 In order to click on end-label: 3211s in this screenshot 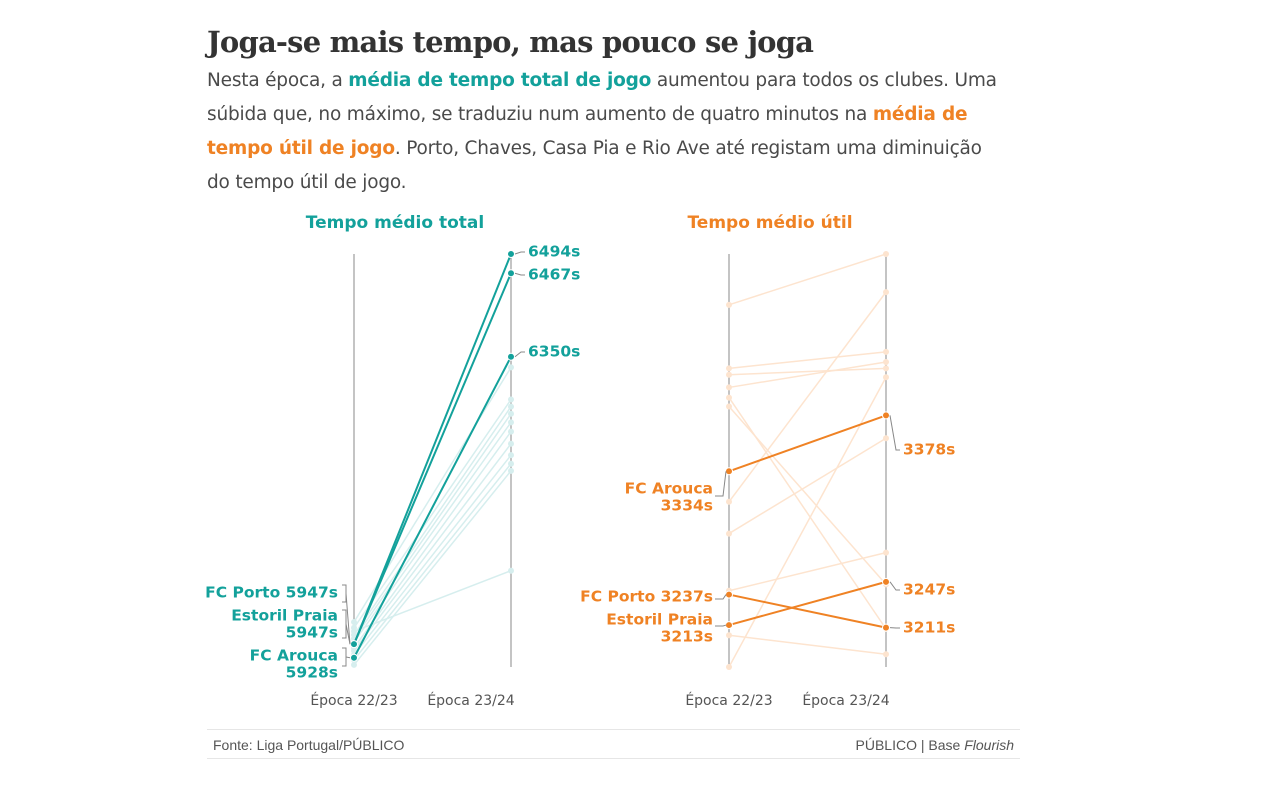, I will do `click(929, 628)`.